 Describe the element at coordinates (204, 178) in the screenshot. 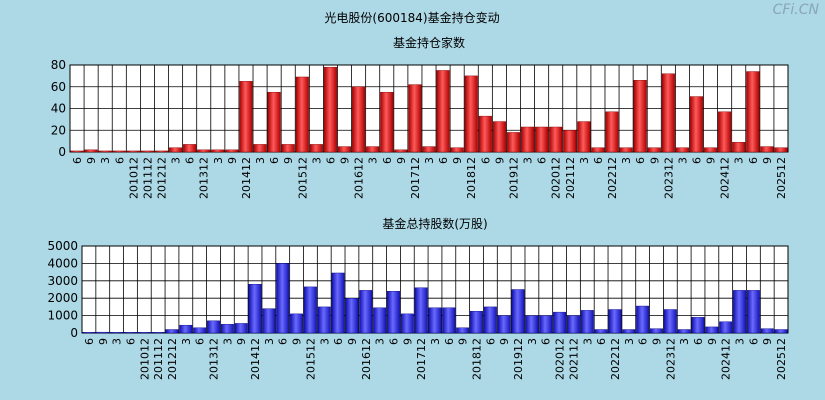

I see `x-tick-label: 201312` at that location.